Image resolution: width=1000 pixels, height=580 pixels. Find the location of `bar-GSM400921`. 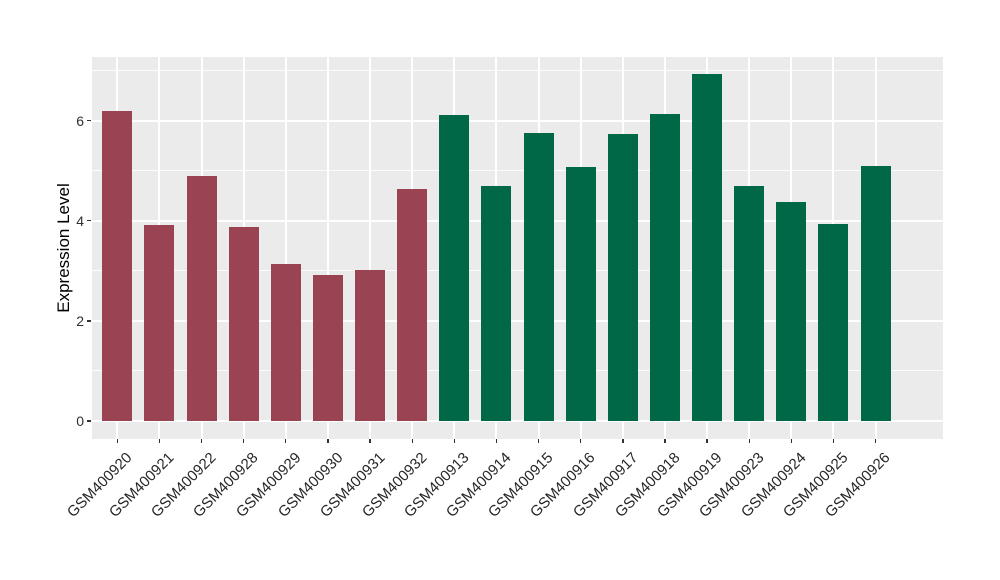

bar-GSM400921 is located at coordinates (159, 322).